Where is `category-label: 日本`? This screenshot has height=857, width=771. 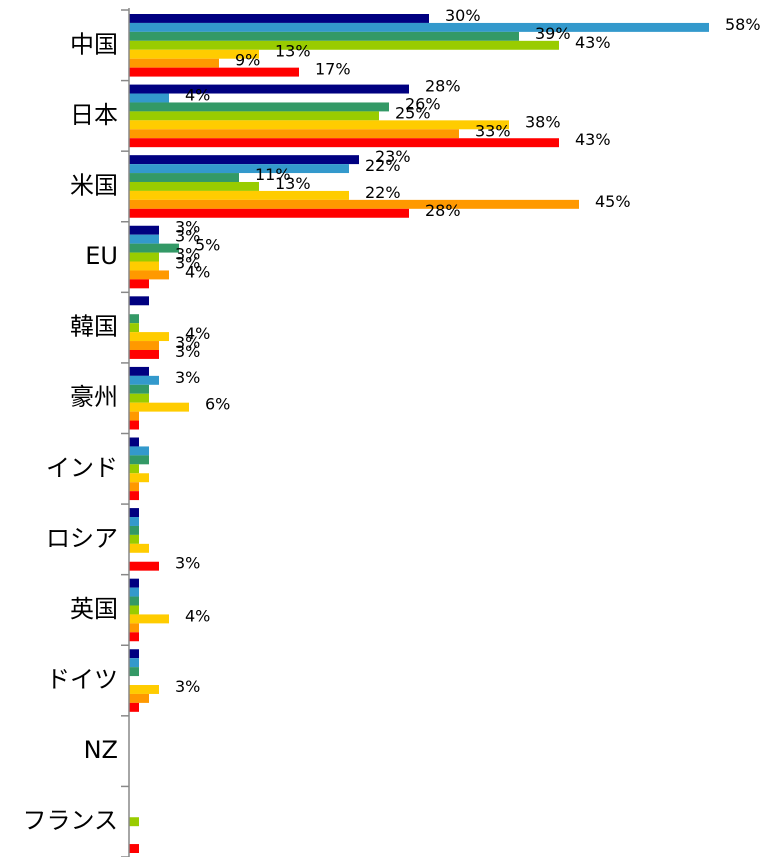
category-label: 日本 is located at coordinates (94, 115).